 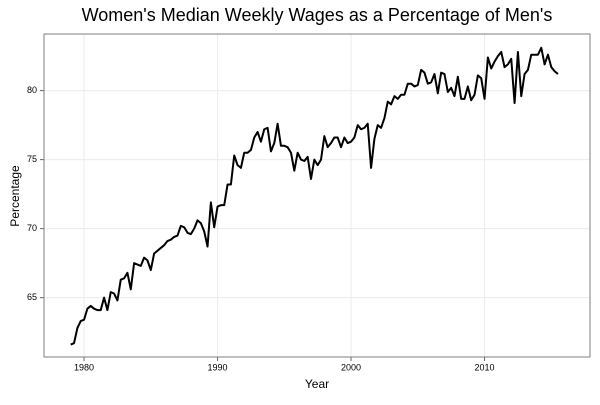 I want to click on y-tick-label: 80, so click(x=32, y=90).